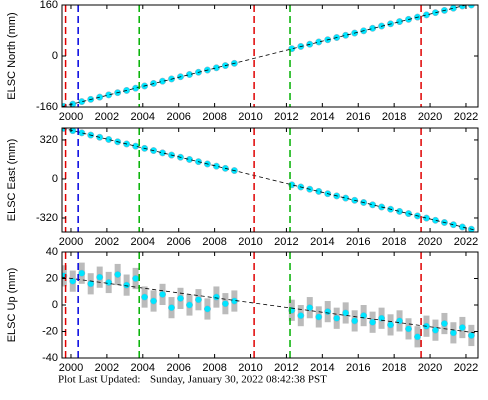 This screenshot has width=488, height=400. I want to click on footer-label: Plot Last Updated:, so click(99, 380).